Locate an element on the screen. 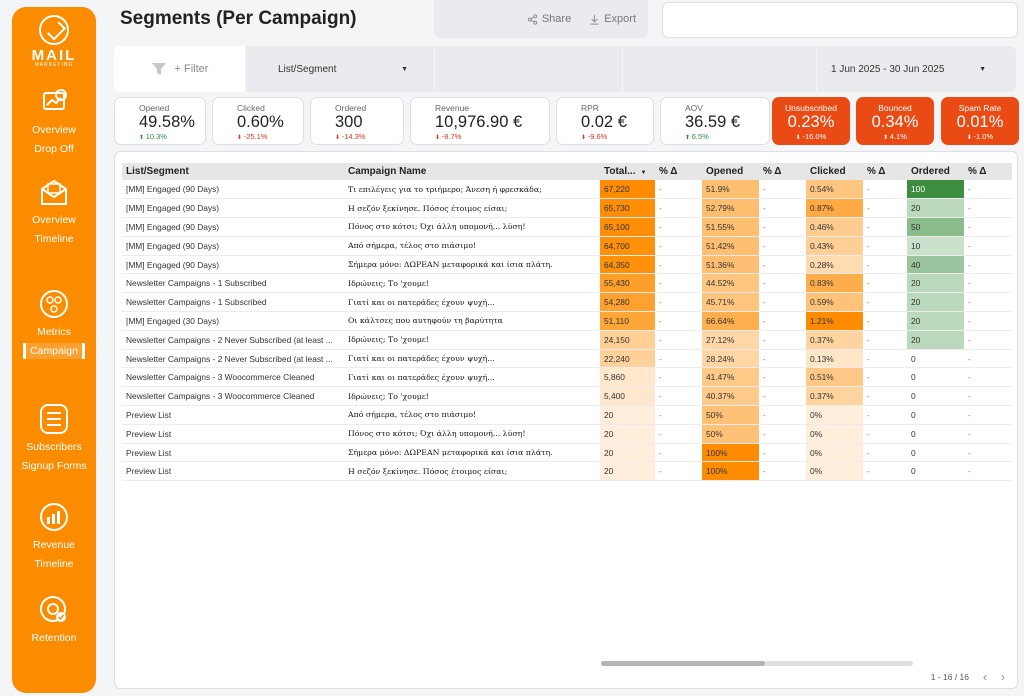 This screenshot has width=1024, height=696. nav-overview-timeline: Overview is located at coordinates (54, 220).